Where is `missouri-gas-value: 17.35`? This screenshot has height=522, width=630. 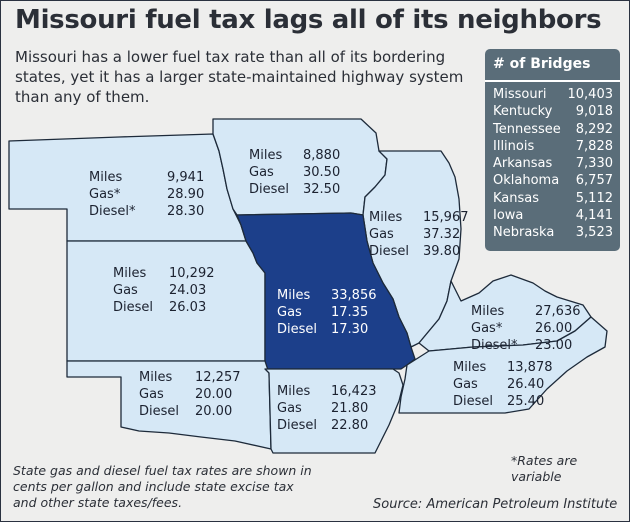 missouri-gas-value: 17.35 is located at coordinates (350, 312).